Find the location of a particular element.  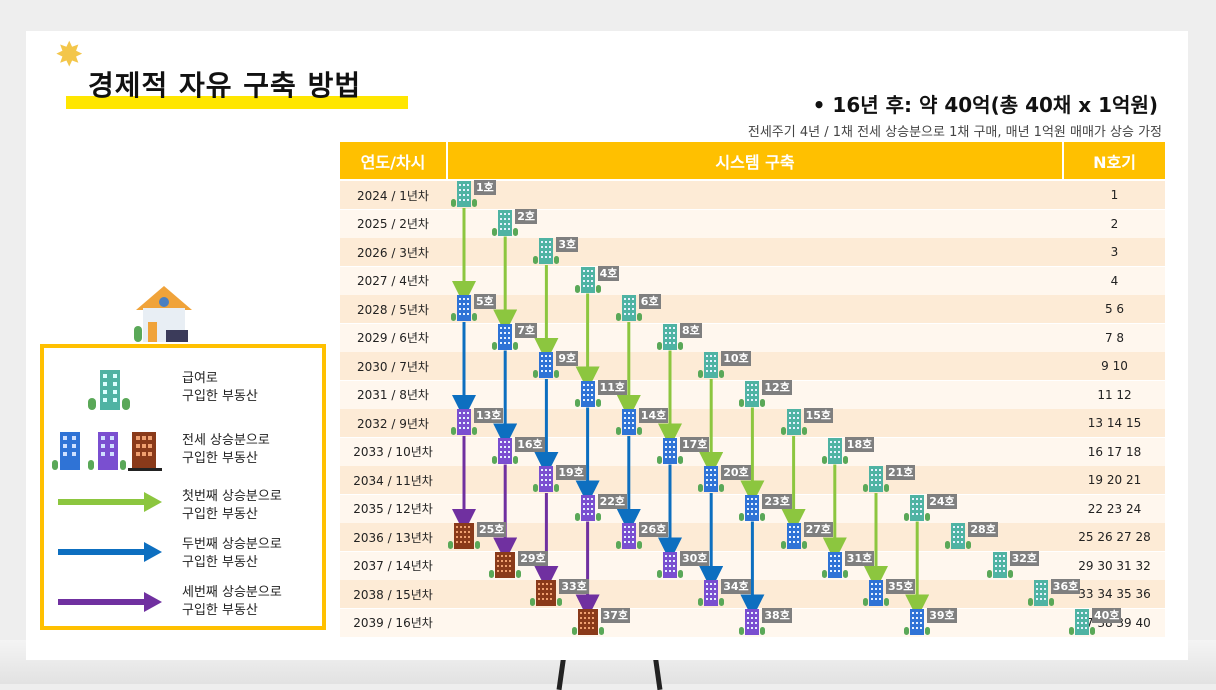

building-label: 31호 is located at coordinates (859, 558).